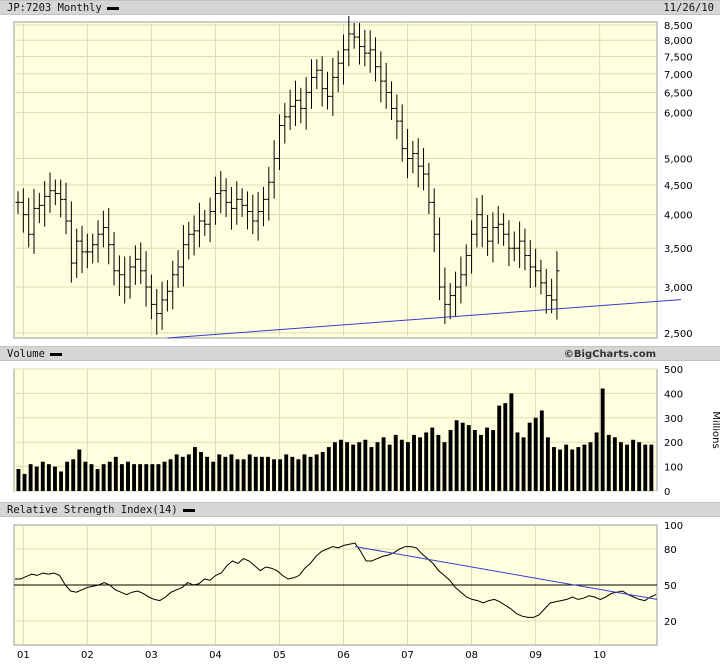 The height and width of the screenshot is (665, 720). What do you see at coordinates (678, 186) in the screenshot?
I see `price-ytick-label: 4,500` at bounding box center [678, 186].